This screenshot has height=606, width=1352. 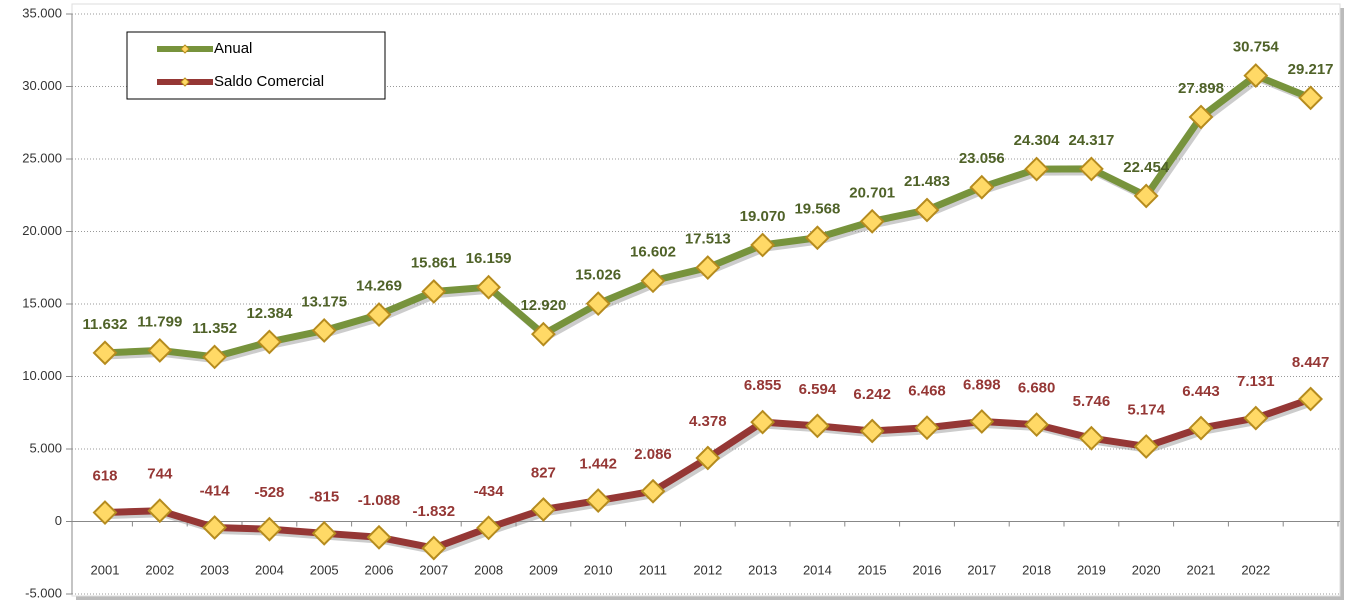 I want to click on x-tick-label: 2004, so click(x=269, y=569).